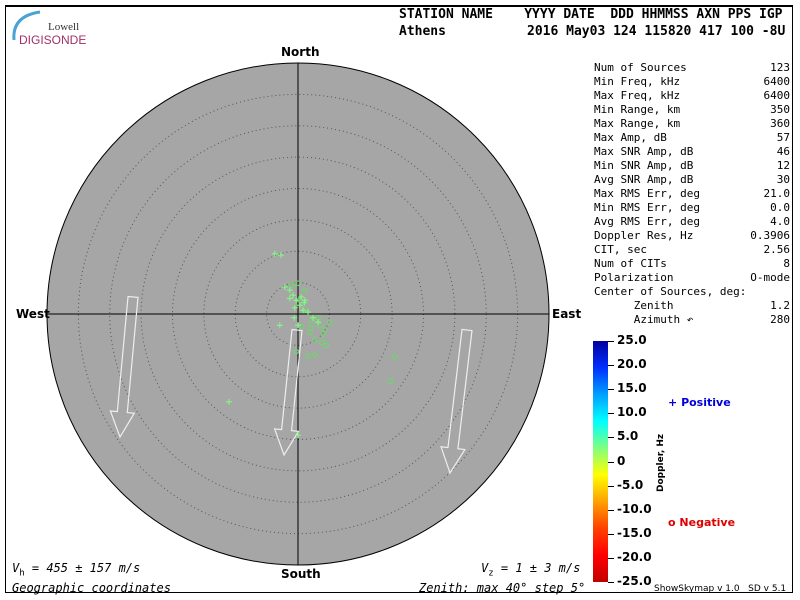  What do you see at coordinates (26, 25) in the screenshot?
I see `logo-arc-icon` at bounding box center [26, 25].